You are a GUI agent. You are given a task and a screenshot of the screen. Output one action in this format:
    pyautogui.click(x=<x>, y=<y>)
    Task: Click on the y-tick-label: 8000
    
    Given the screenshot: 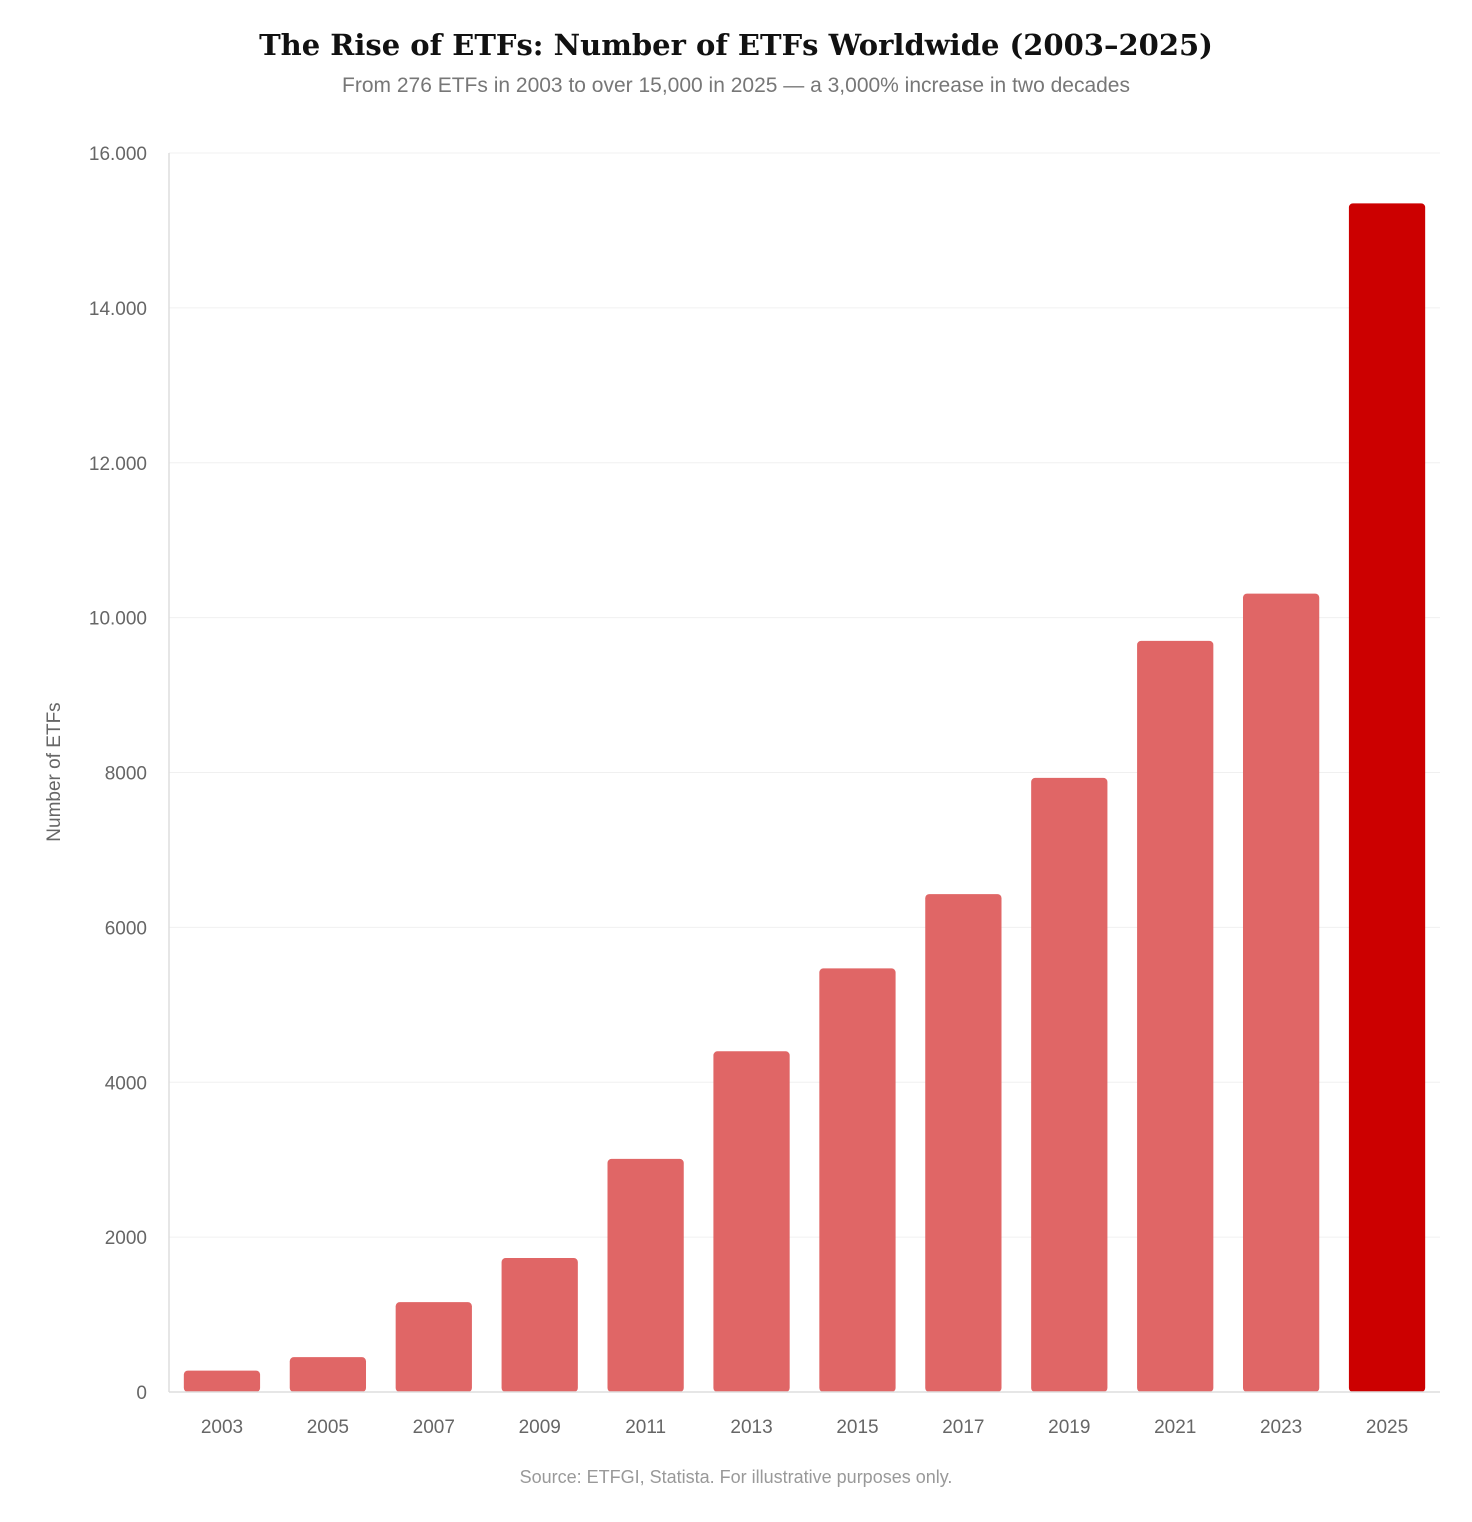 What is the action you would take?
    pyautogui.click(x=126, y=774)
    